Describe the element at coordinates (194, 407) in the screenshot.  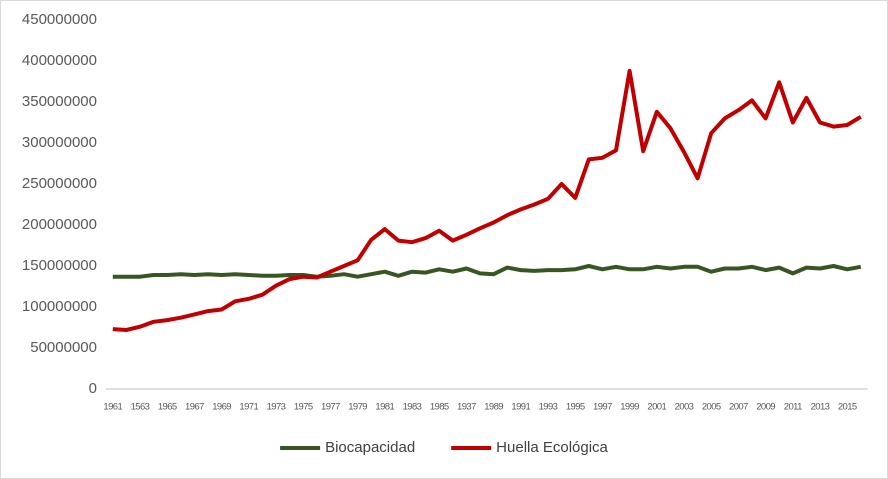
I see `x-tick-label: 1967` at that location.